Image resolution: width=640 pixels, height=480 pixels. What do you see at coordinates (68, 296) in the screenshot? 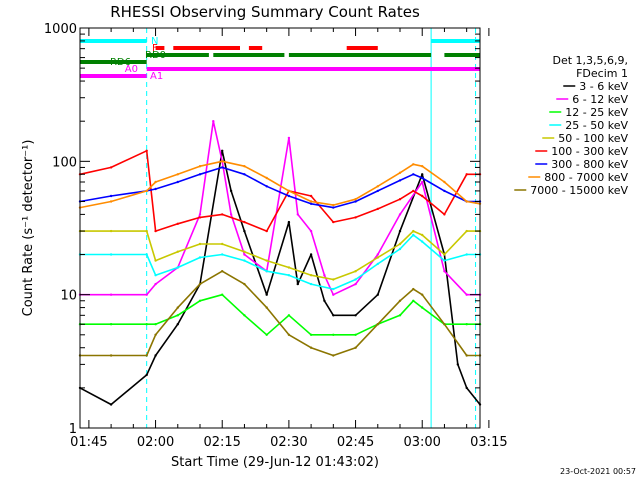
I see `y-tick-label: 10` at bounding box center [68, 296].